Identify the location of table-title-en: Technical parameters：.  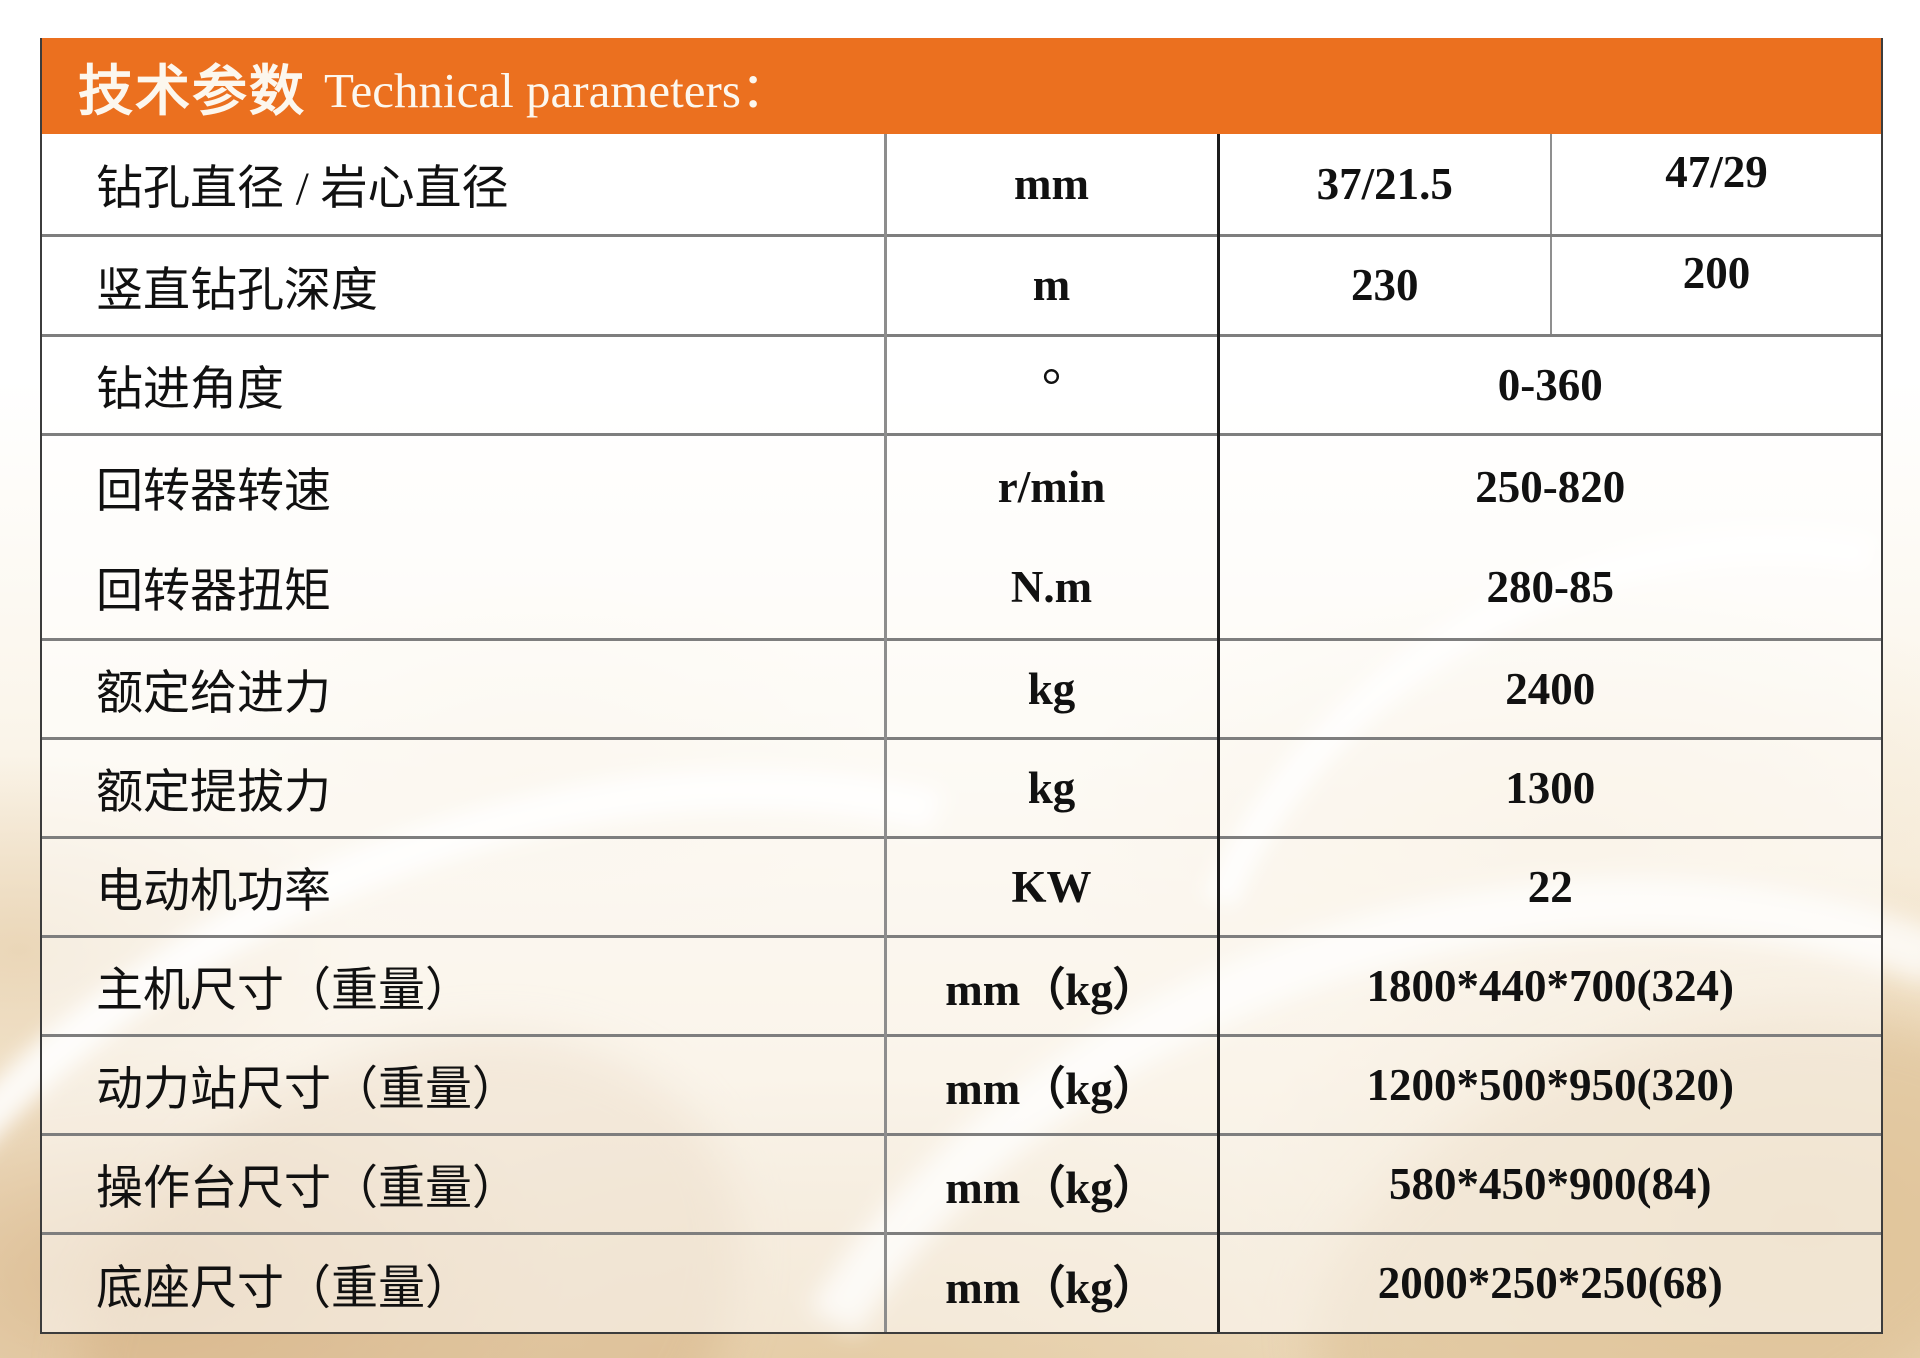
(557, 90).